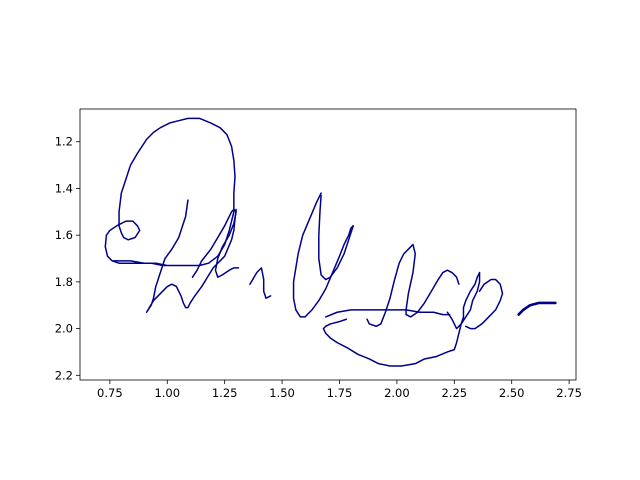  I want to click on y-tick-label: 1.2, so click(64, 142).